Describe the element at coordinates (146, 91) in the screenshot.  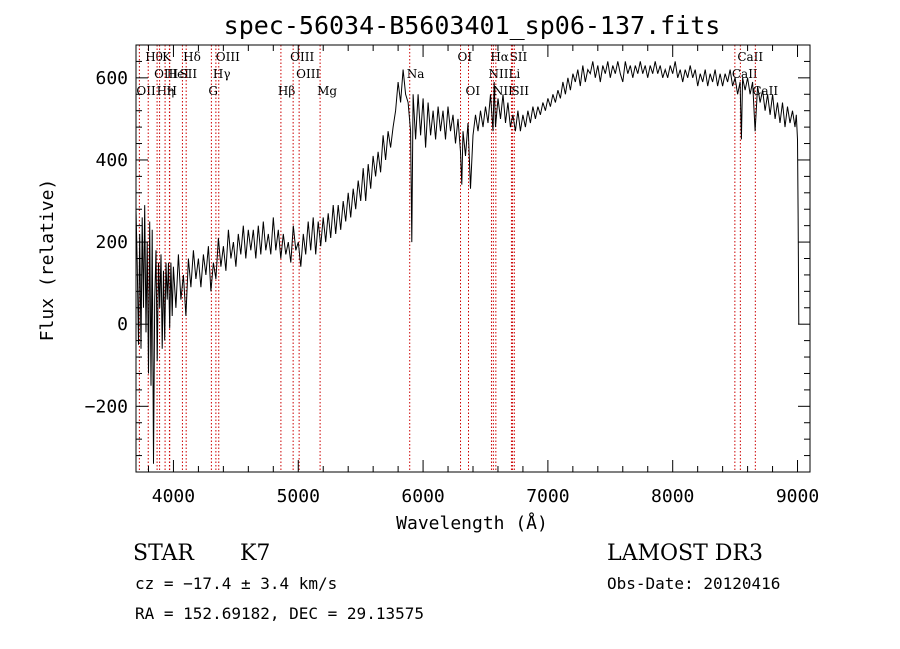
I see `spectral-line-label-0: OII` at that location.